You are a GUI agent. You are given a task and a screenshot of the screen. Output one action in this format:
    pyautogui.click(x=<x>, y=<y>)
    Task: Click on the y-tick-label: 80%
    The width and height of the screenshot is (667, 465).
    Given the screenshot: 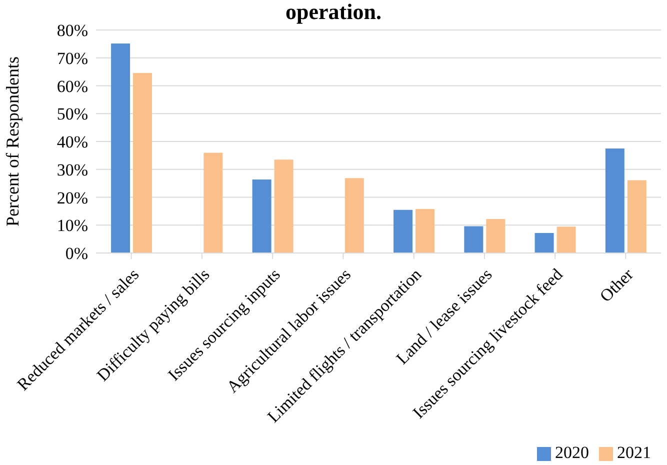 What is the action you would take?
    pyautogui.click(x=72, y=30)
    